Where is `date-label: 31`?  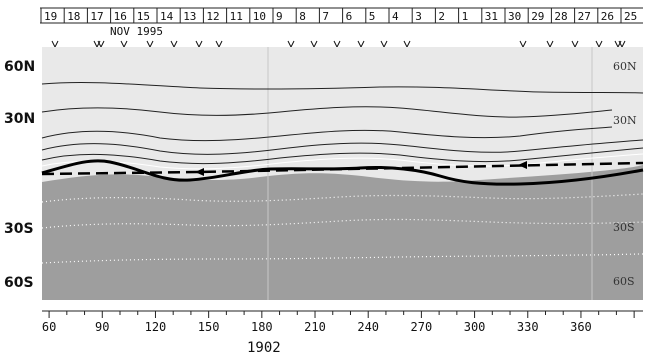 date-label: 31 is located at coordinates (491, 16).